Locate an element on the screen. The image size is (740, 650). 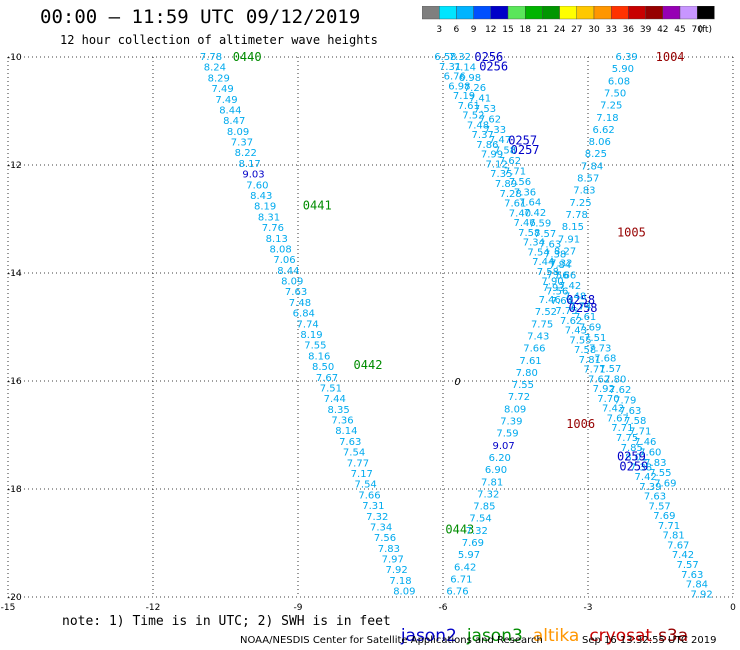
pass-number-label: 1006 is located at coordinates (580, 424).